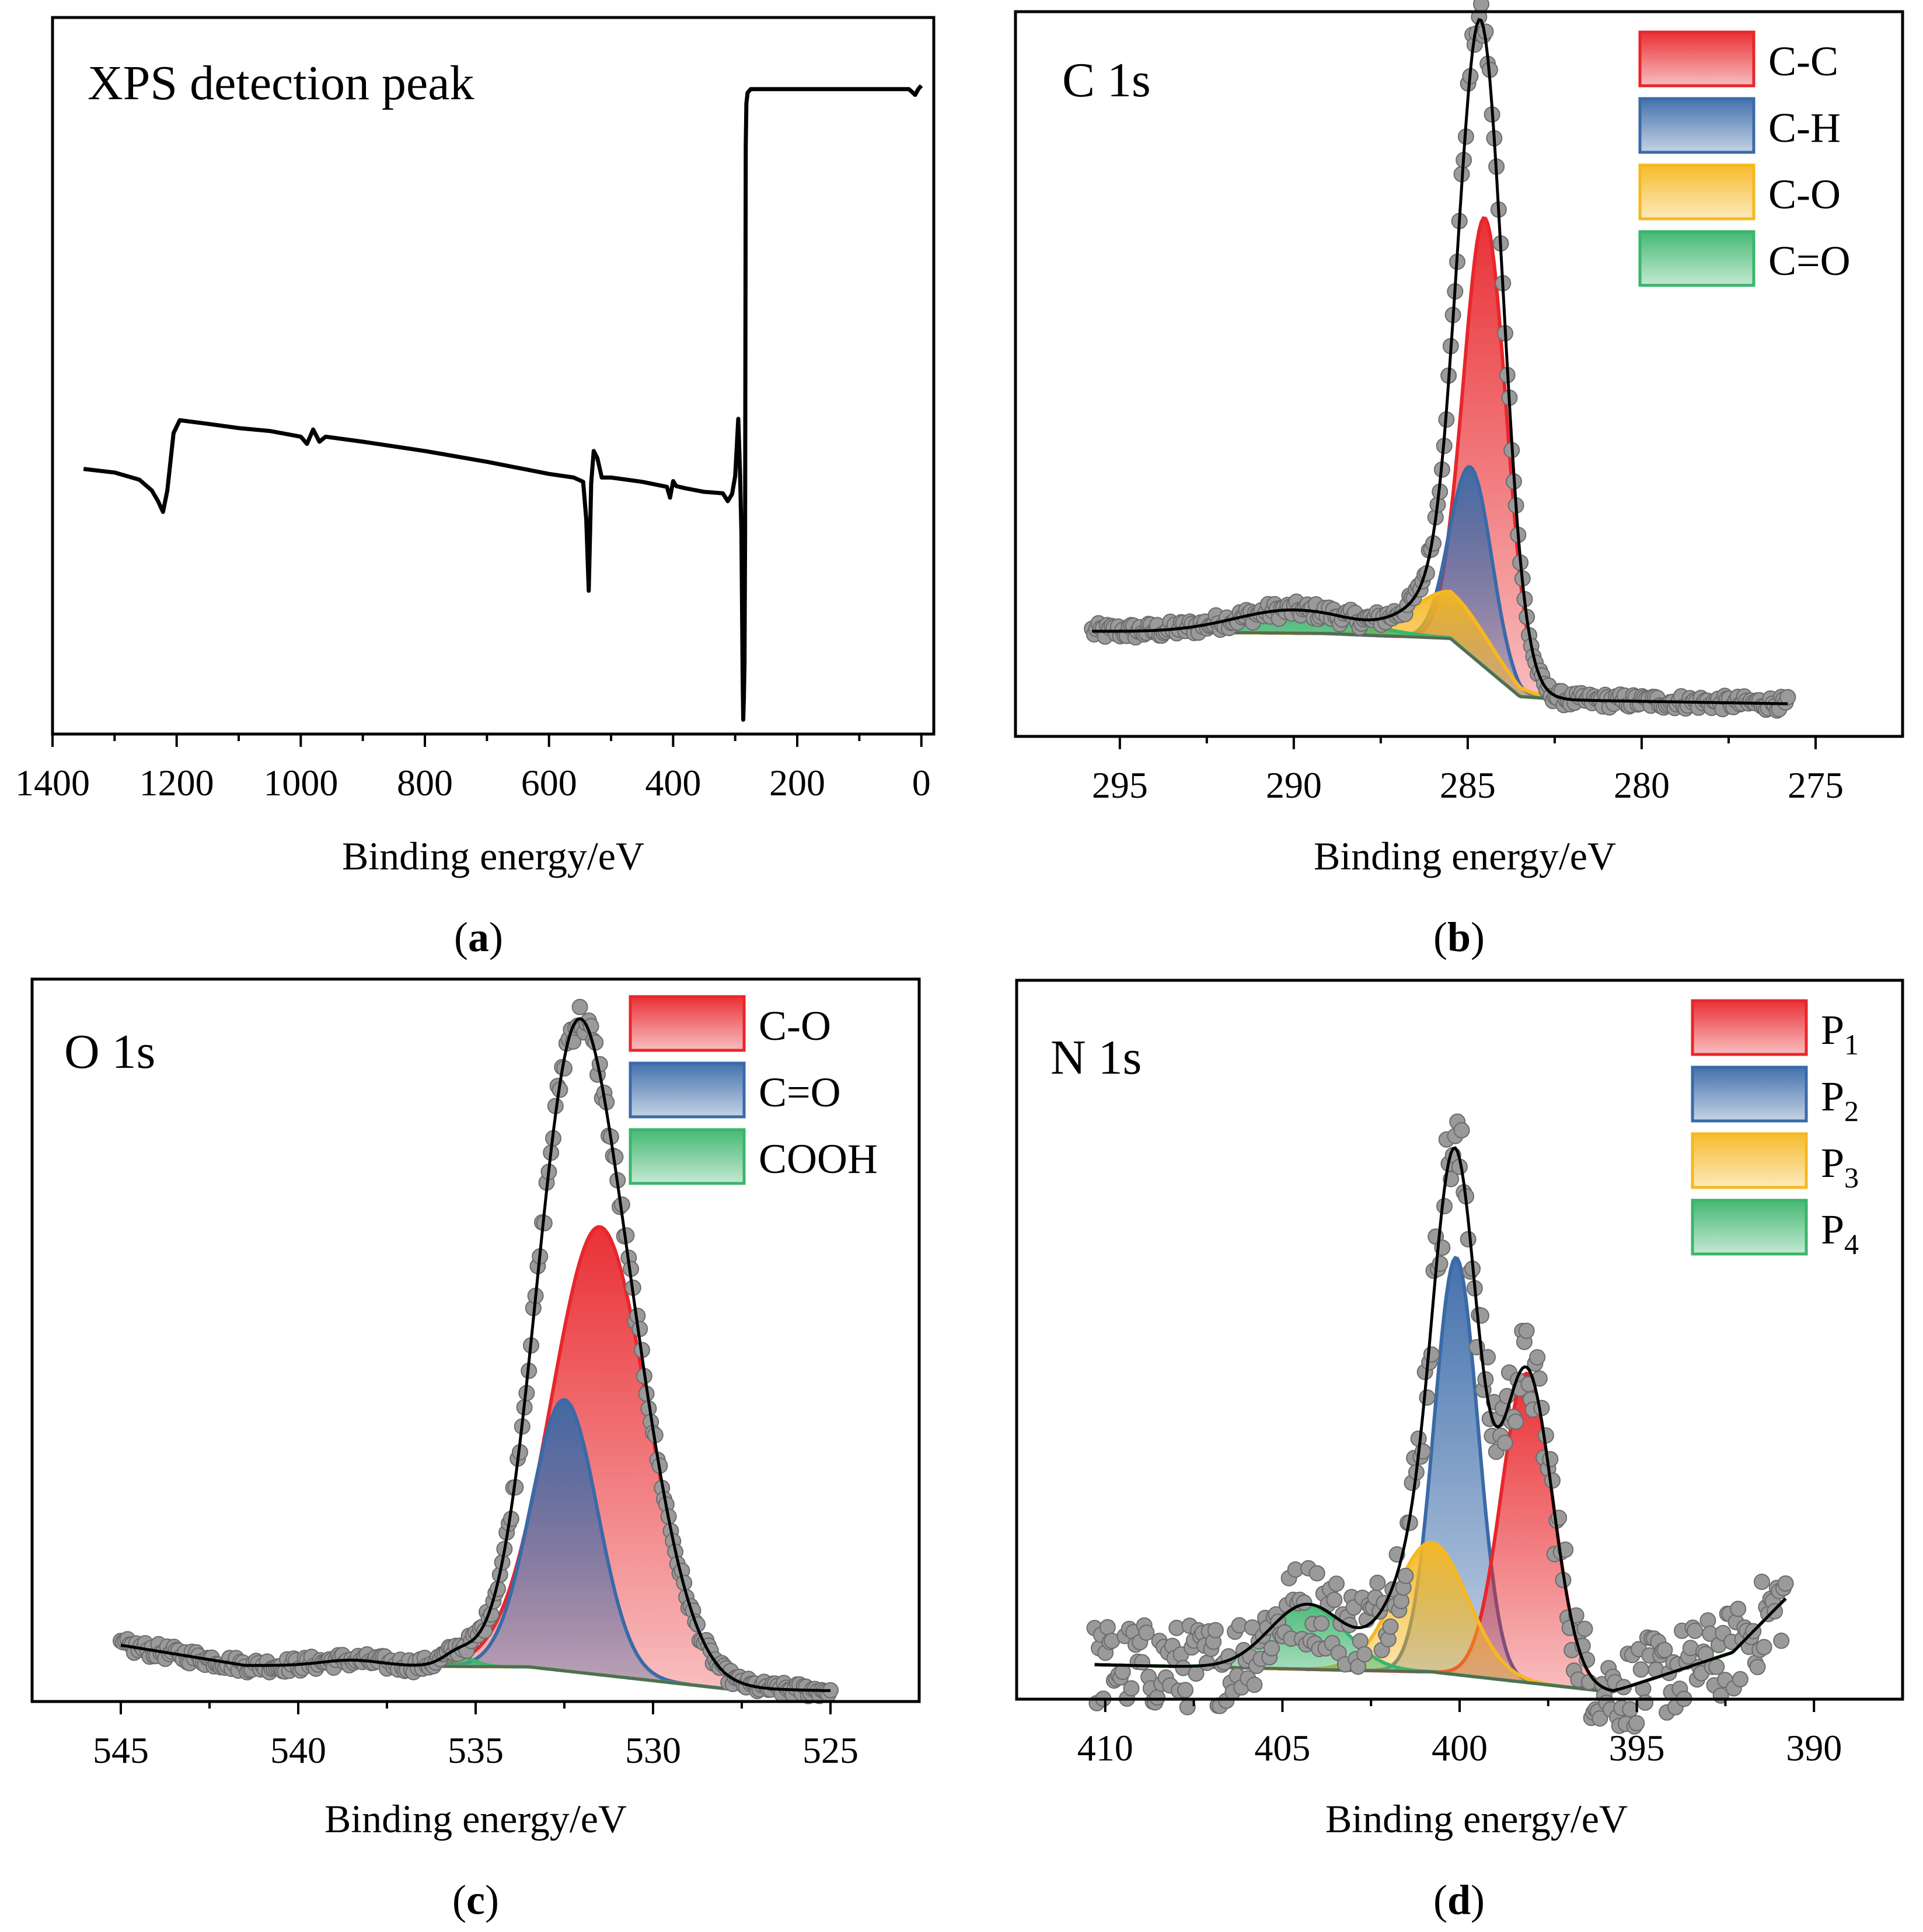  I want to click on raw-data-points, so click(1440, 1424).